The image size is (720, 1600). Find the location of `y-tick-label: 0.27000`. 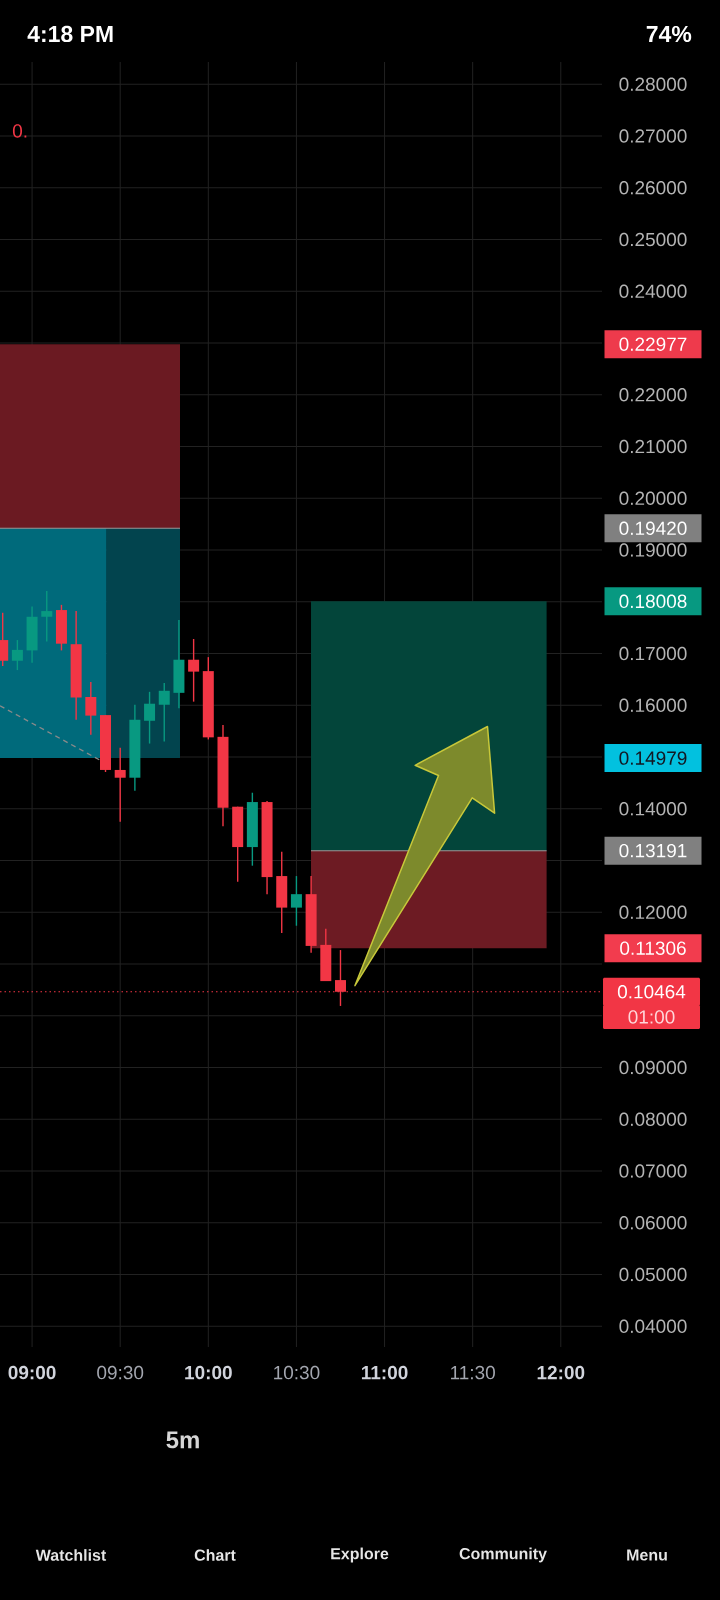

y-tick-label: 0.27000 is located at coordinates (653, 136).